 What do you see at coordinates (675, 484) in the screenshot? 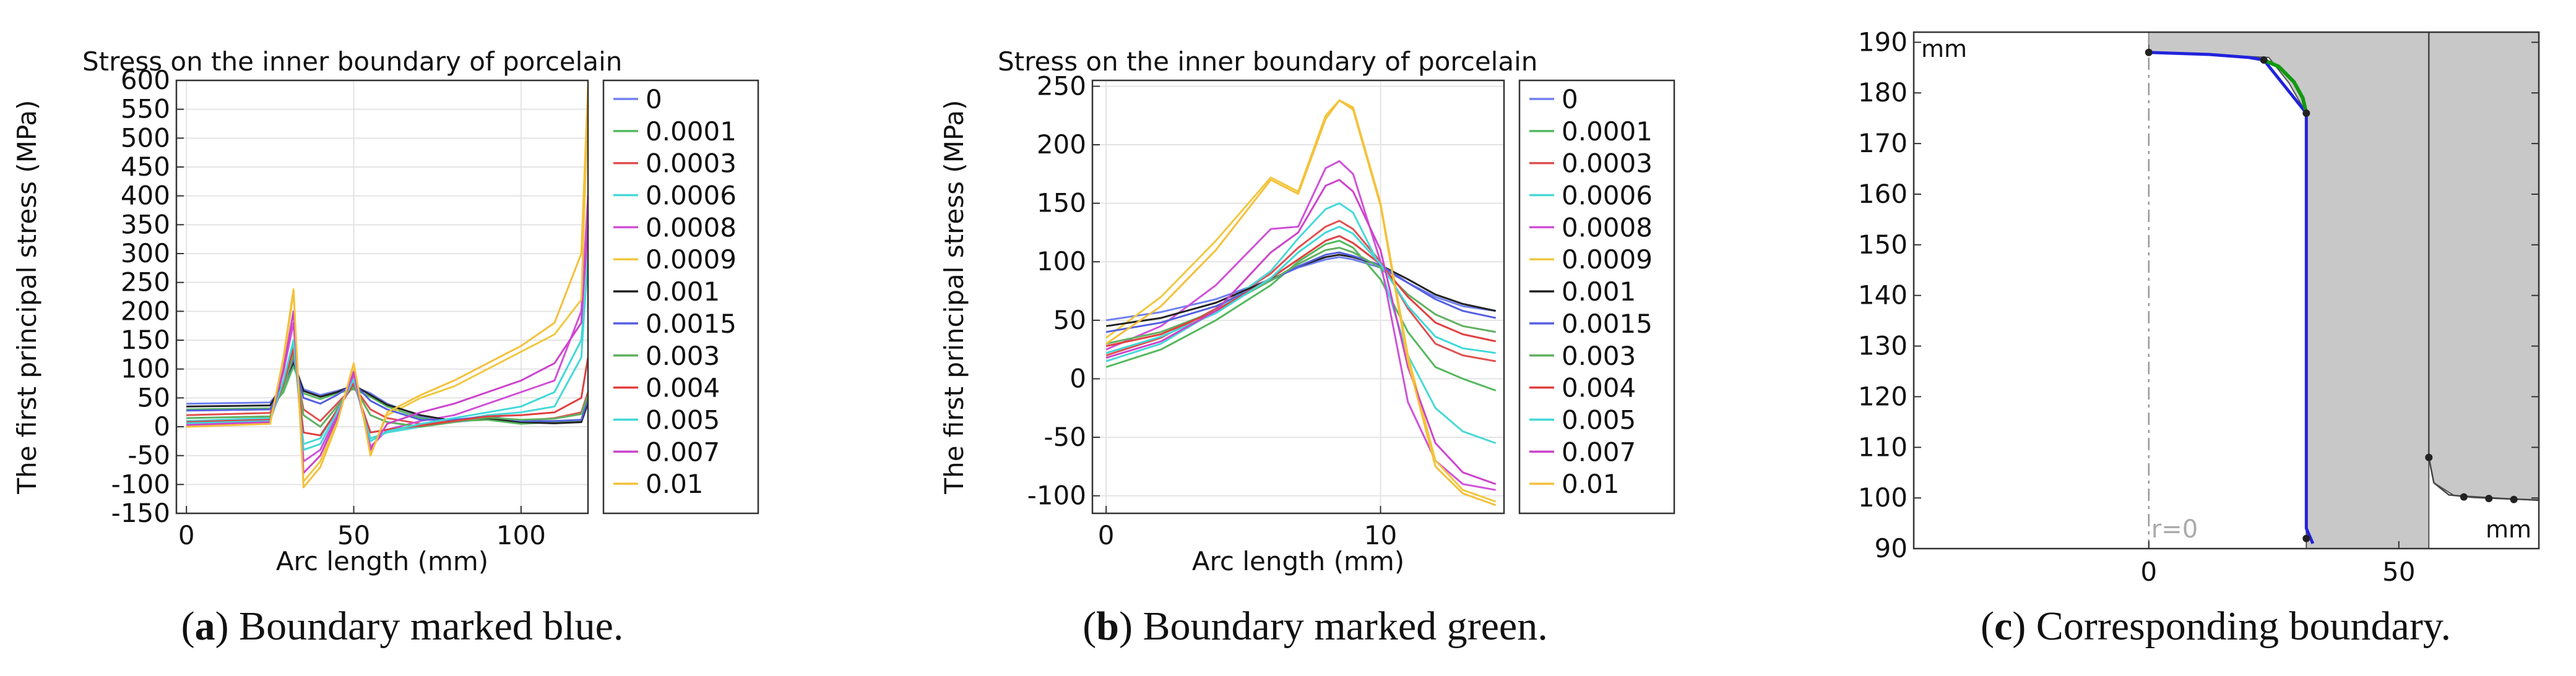
I see `chart0-legend-label: 0.01` at bounding box center [675, 484].